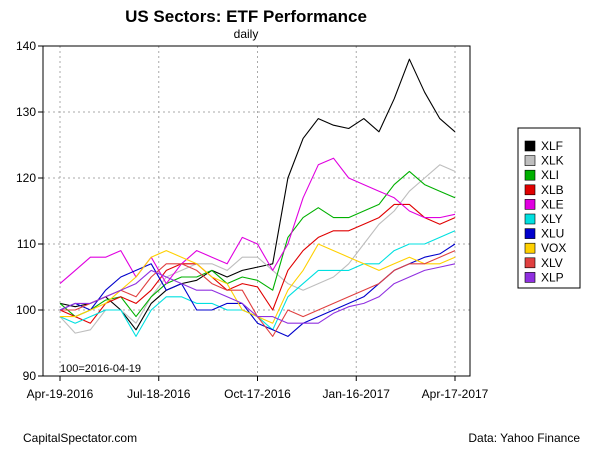 The width and height of the screenshot is (600, 450). What do you see at coordinates (80, 438) in the screenshot?
I see `footer-left: CapitalSpectator.com` at bounding box center [80, 438].